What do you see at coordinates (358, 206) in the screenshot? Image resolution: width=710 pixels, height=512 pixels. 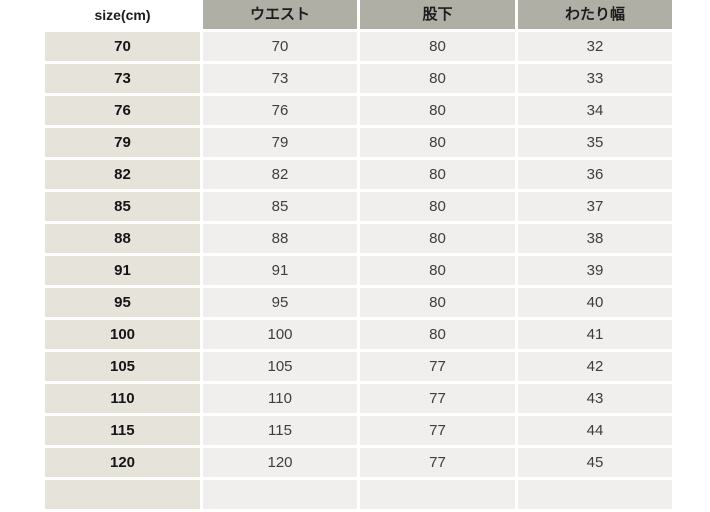 I see `table-row: 85 85 80 37` at bounding box center [358, 206].